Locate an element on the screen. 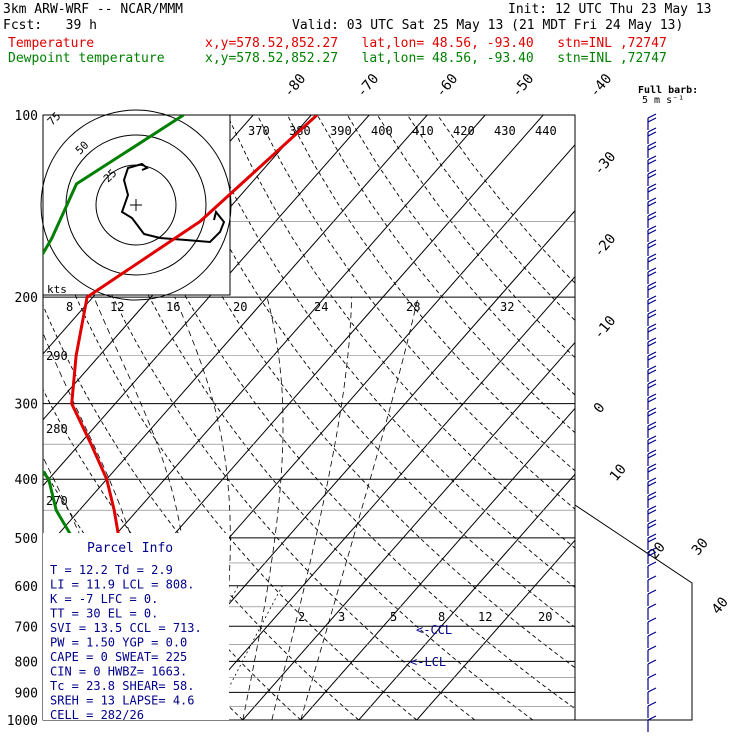 This screenshot has height=740, width=740. pressure-tick-label: 900 is located at coordinates (26, 693).